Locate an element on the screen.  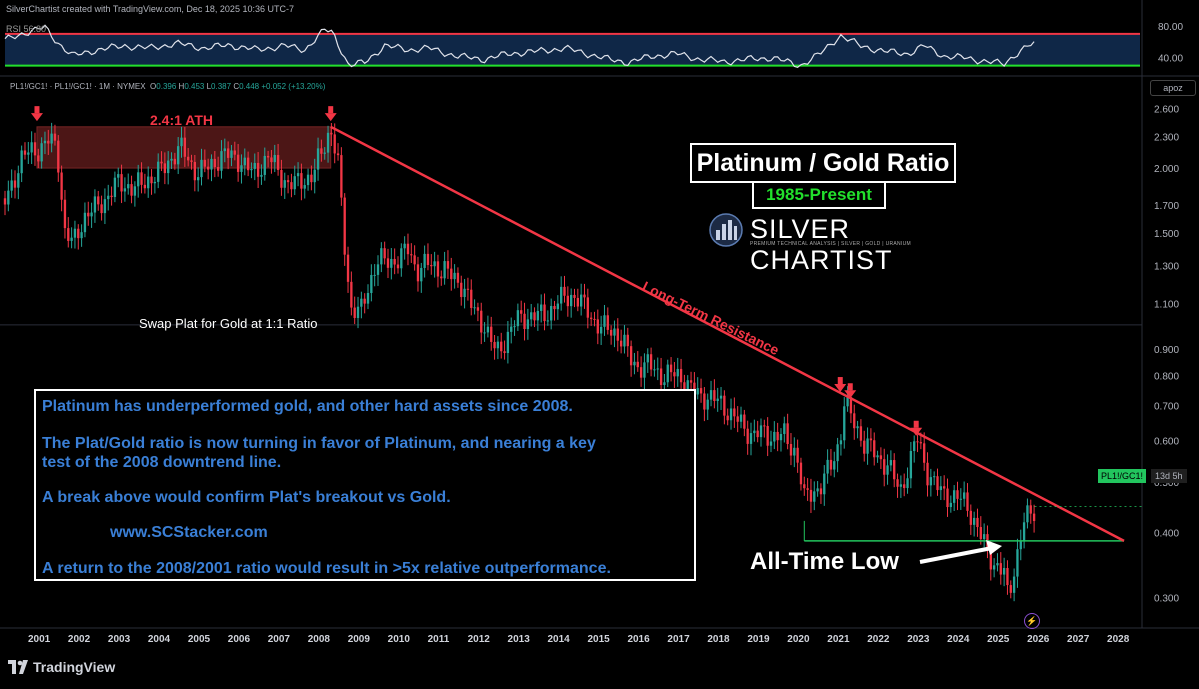
price-tick-label: 2.300 is located at coordinates (1166, 137).